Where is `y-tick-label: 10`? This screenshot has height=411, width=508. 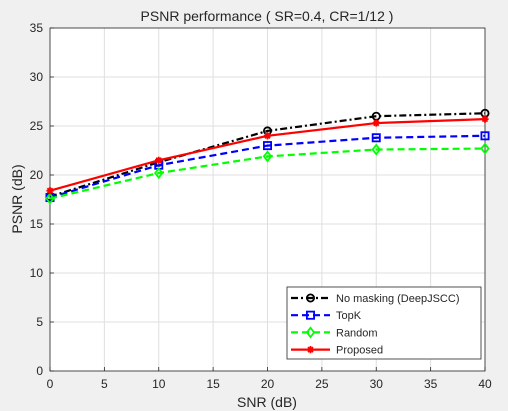 y-tick-label: 10 is located at coordinates (37, 273).